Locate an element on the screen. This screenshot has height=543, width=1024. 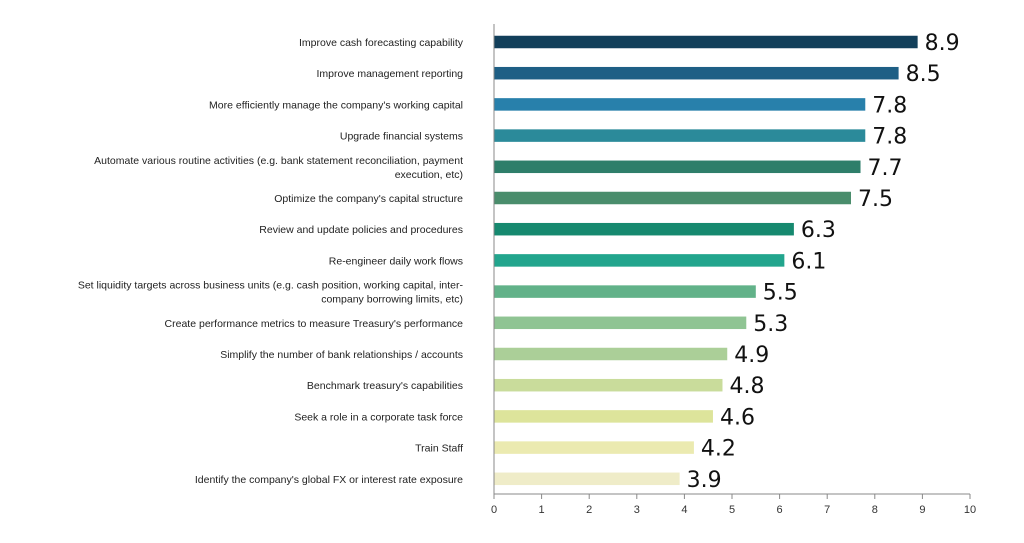
x-tick-label: 0 is located at coordinates (494, 510).